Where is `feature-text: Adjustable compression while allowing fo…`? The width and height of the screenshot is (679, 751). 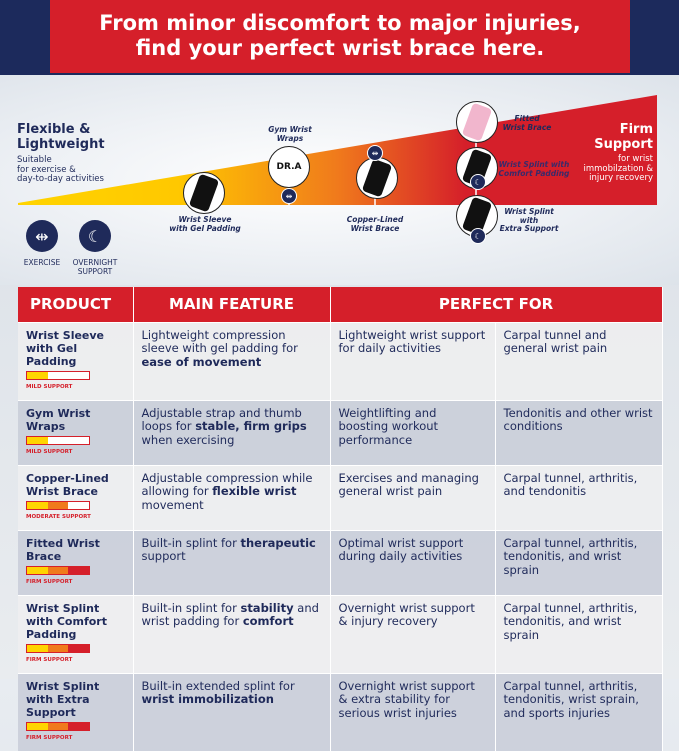 feature-text: Adjustable compression while allowing fo… is located at coordinates (227, 484).